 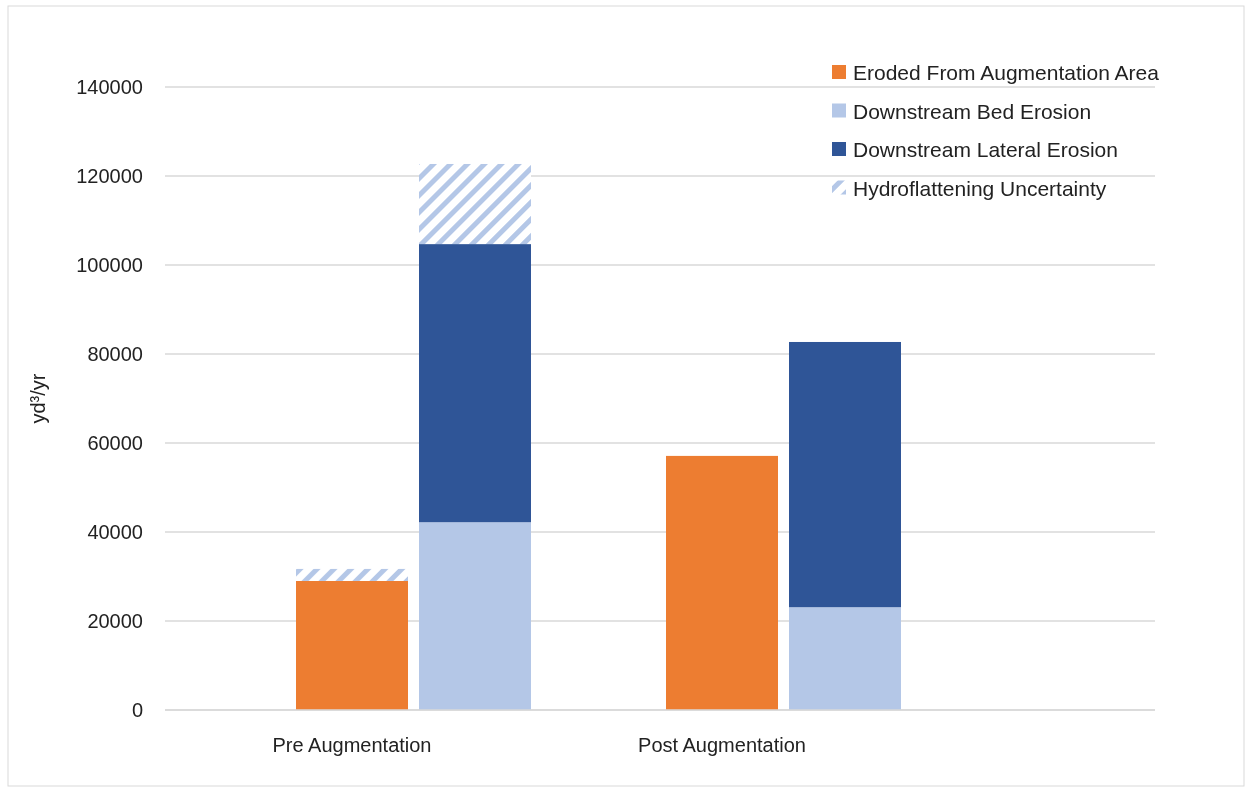 I want to click on legend-label: Eroded From Augmentation Area, so click(x=1006, y=72).